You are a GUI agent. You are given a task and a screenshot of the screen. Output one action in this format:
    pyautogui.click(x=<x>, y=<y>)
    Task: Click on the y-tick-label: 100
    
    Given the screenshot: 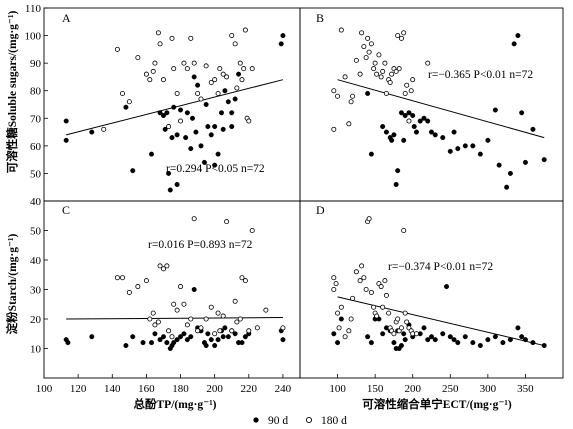 What is the action you would take?
    pyautogui.click(x=33, y=37)
    